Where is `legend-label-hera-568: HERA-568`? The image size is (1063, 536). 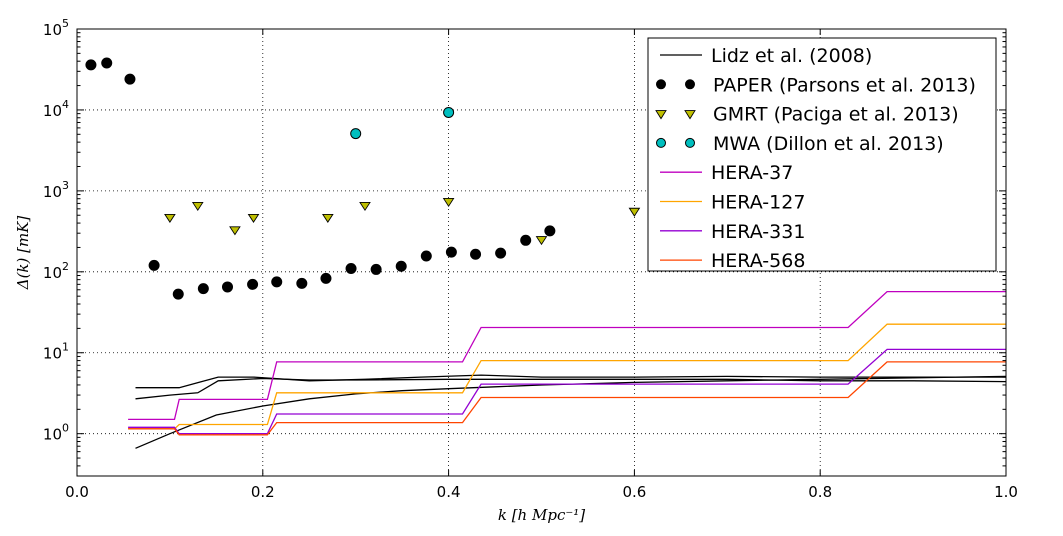
legend-label-hera-568: HERA-568 is located at coordinates (758, 261).